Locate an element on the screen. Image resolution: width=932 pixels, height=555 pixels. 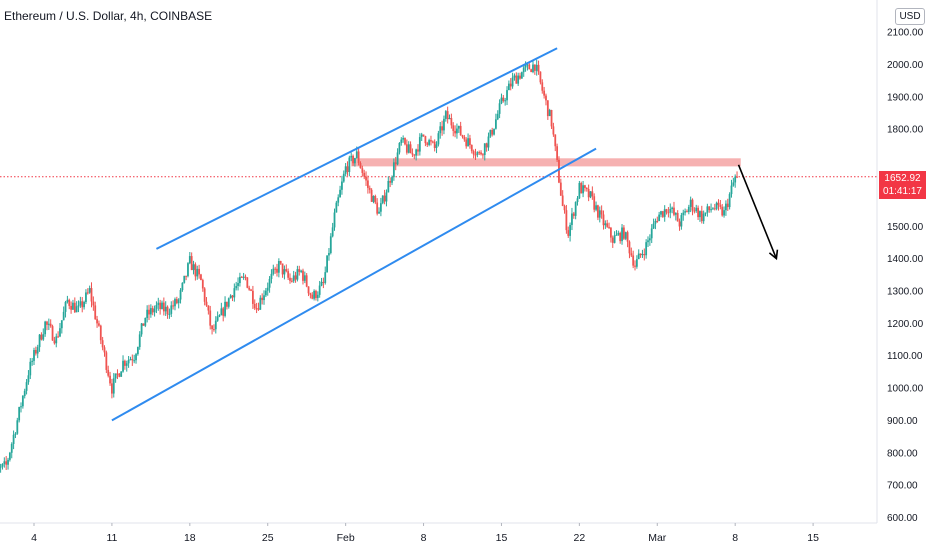
projection-arrow-head is located at coordinates (773, 255).